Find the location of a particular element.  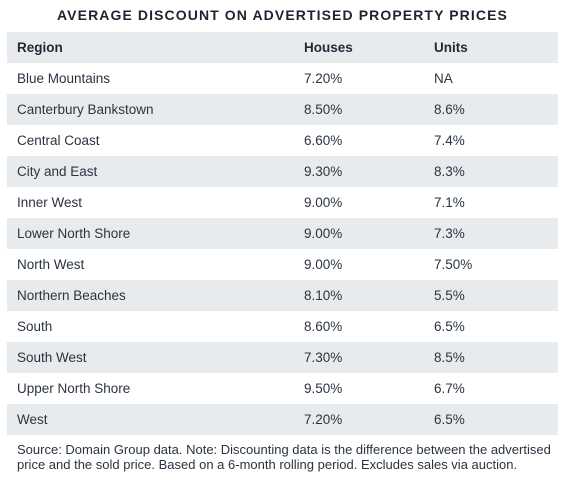

units-cell: 8.6% is located at coordinates (496, 109).